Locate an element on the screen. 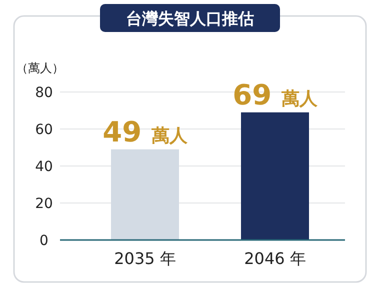 Image resolution: width=380 pixels, height=294 pixels. y-tick-label: 80 is located at coordinates (44, 93).